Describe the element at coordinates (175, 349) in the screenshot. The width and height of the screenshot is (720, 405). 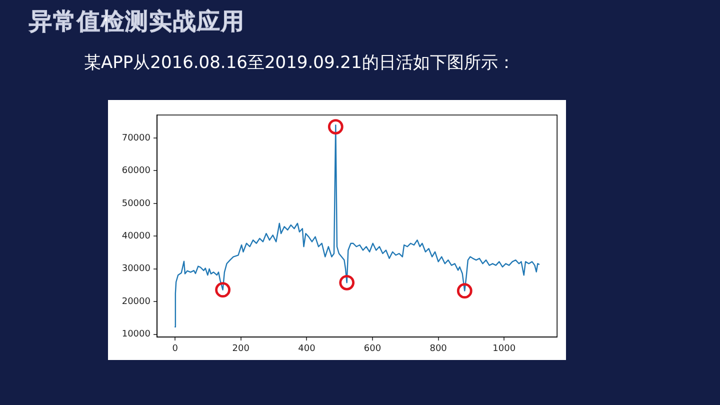
I see `x-tick-label: 0` at that location.